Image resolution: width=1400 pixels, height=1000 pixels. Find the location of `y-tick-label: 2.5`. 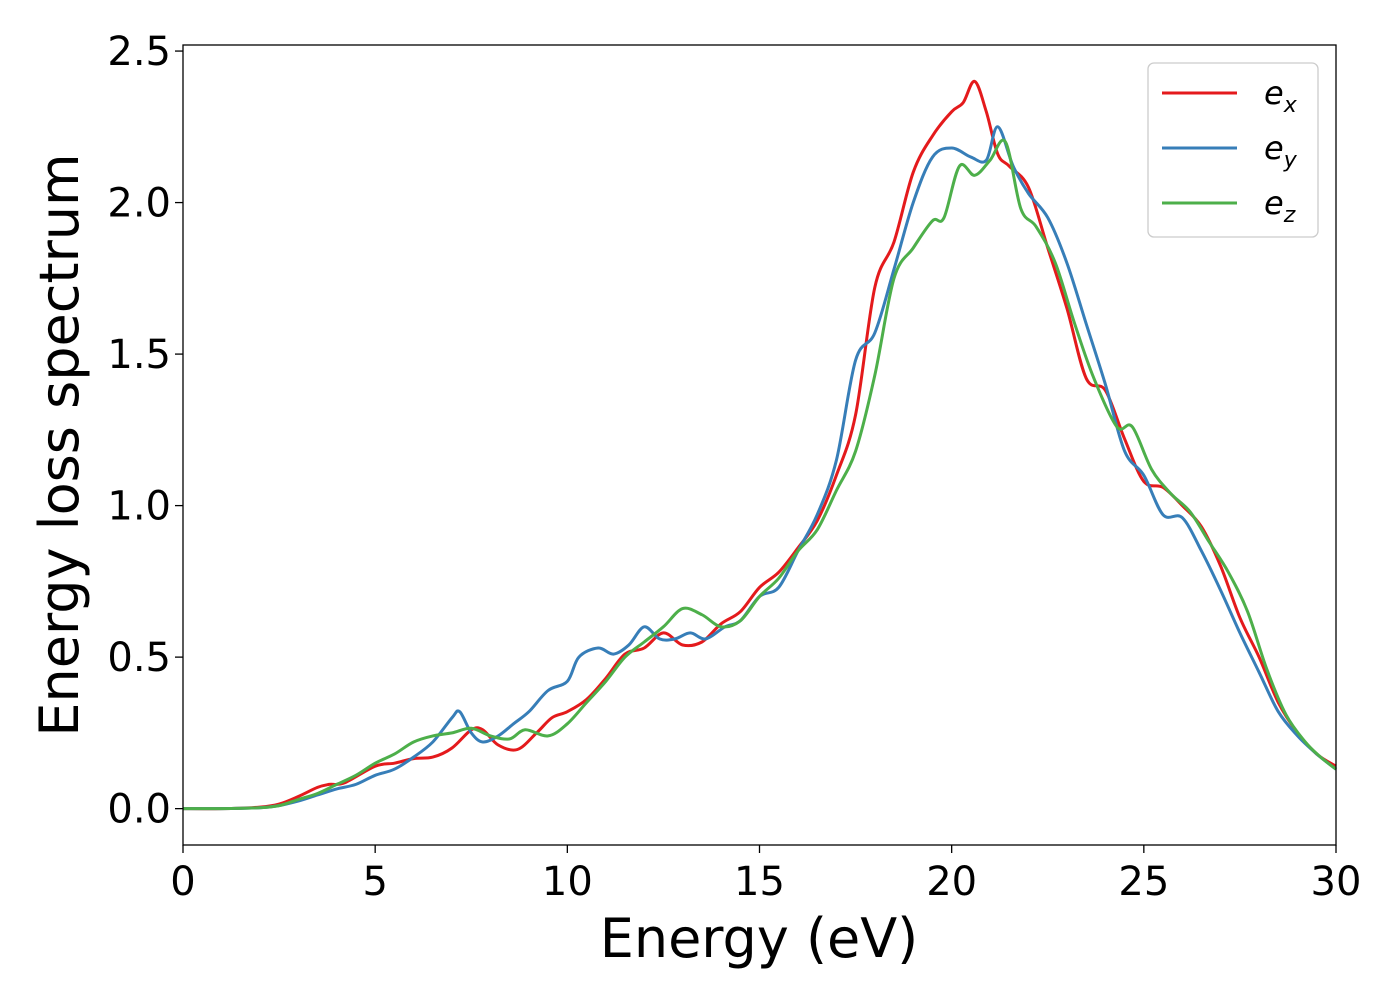

y-tick-label: 2.5 is located at coordinates (139, 52).